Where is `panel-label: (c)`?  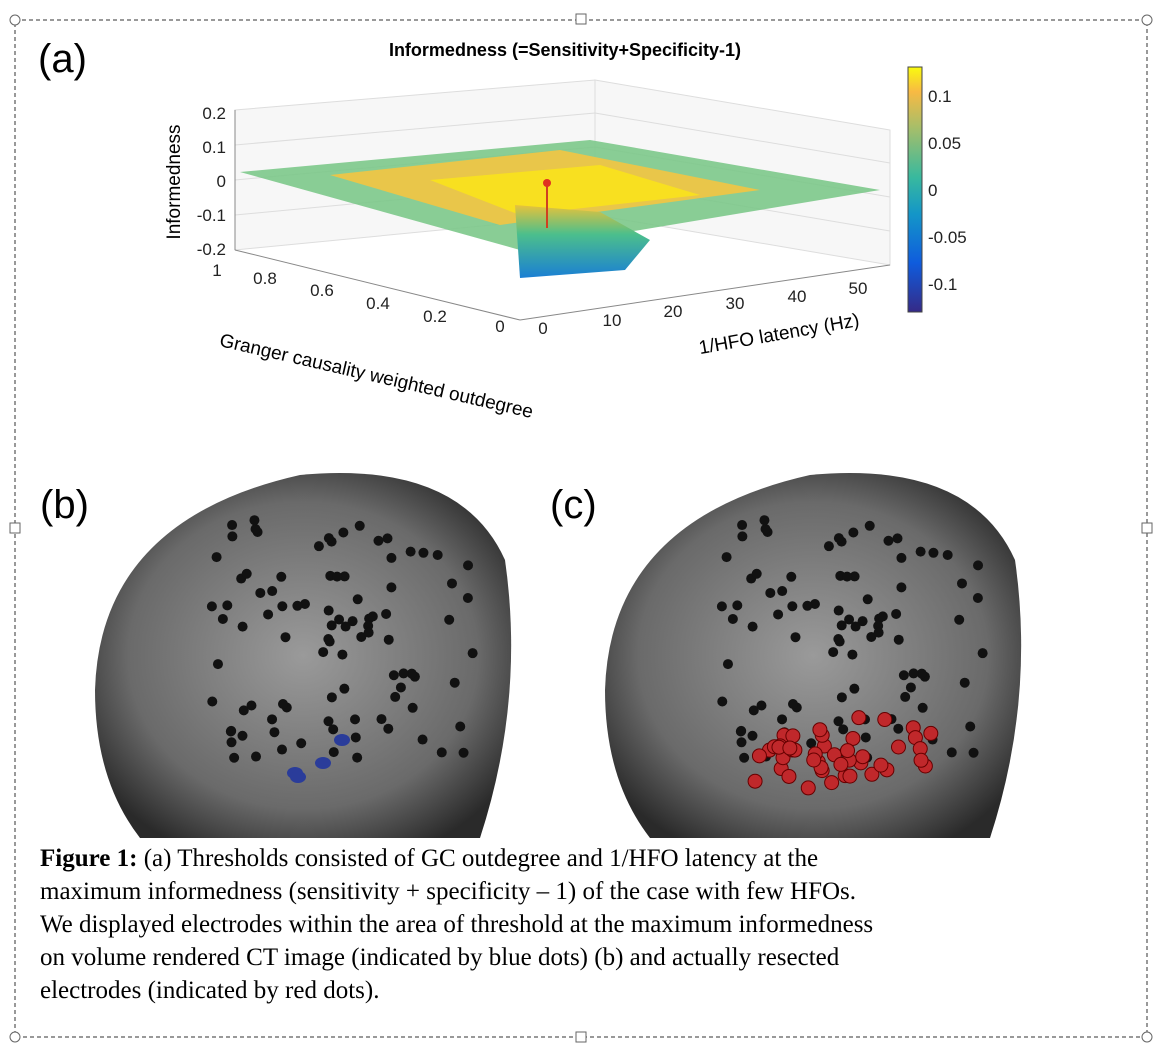 panel-label: (c) is located at coordinates (573, 505).